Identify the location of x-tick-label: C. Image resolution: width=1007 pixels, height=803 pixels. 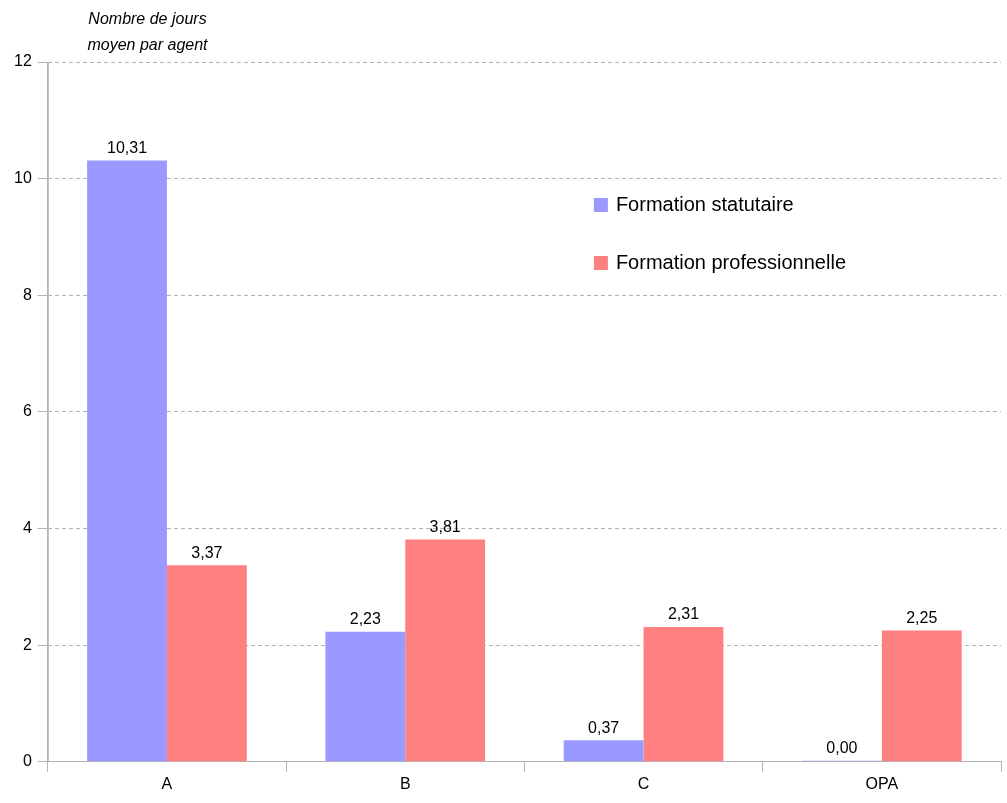
(643, 783).